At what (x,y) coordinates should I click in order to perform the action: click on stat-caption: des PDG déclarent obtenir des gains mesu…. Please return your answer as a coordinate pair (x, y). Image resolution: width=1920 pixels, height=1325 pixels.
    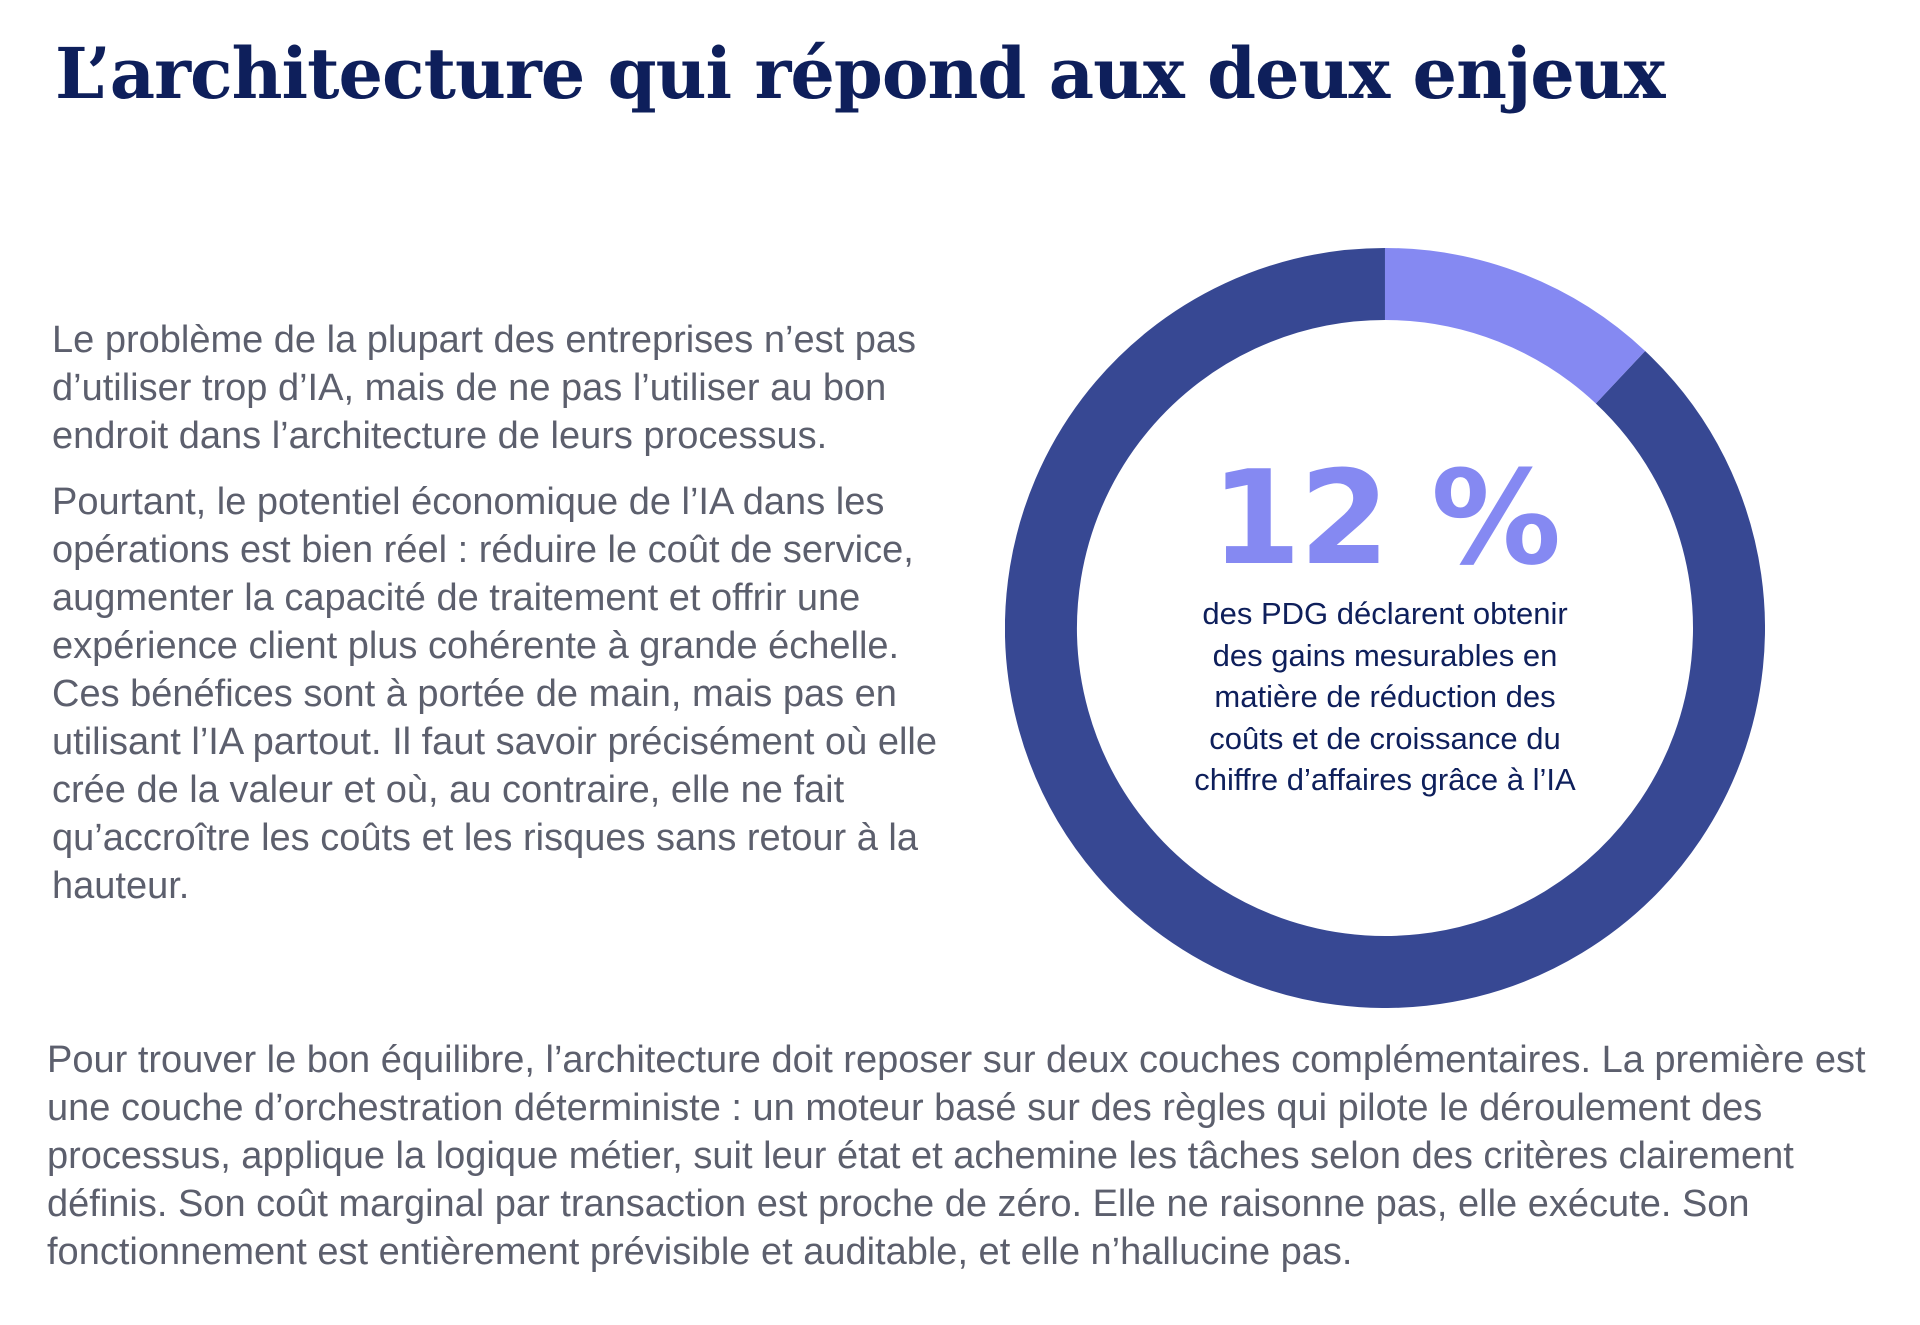
    Looking at the image, I should click on (1385, 696).